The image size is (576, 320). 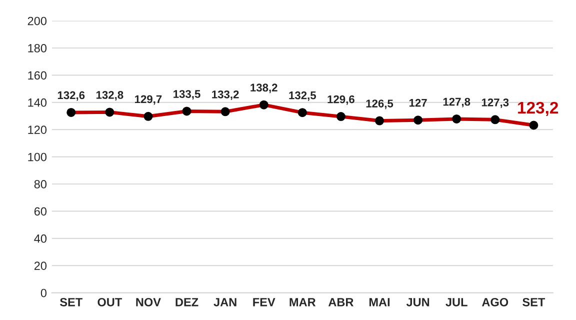 I want to click on y-tick-label: 60, so click(x=40, y=211).